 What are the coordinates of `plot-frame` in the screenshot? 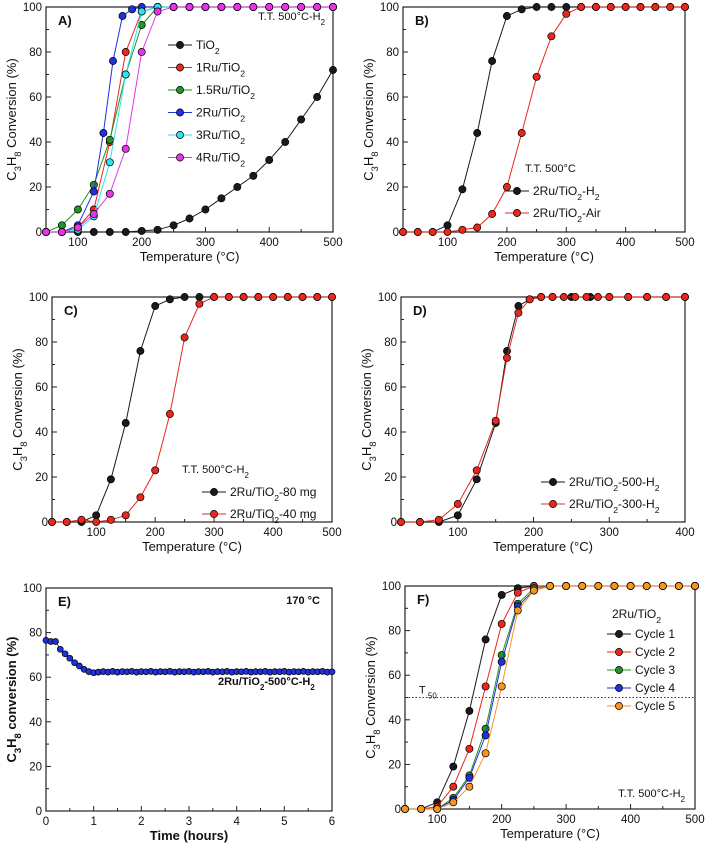 It's located at (189, 699).